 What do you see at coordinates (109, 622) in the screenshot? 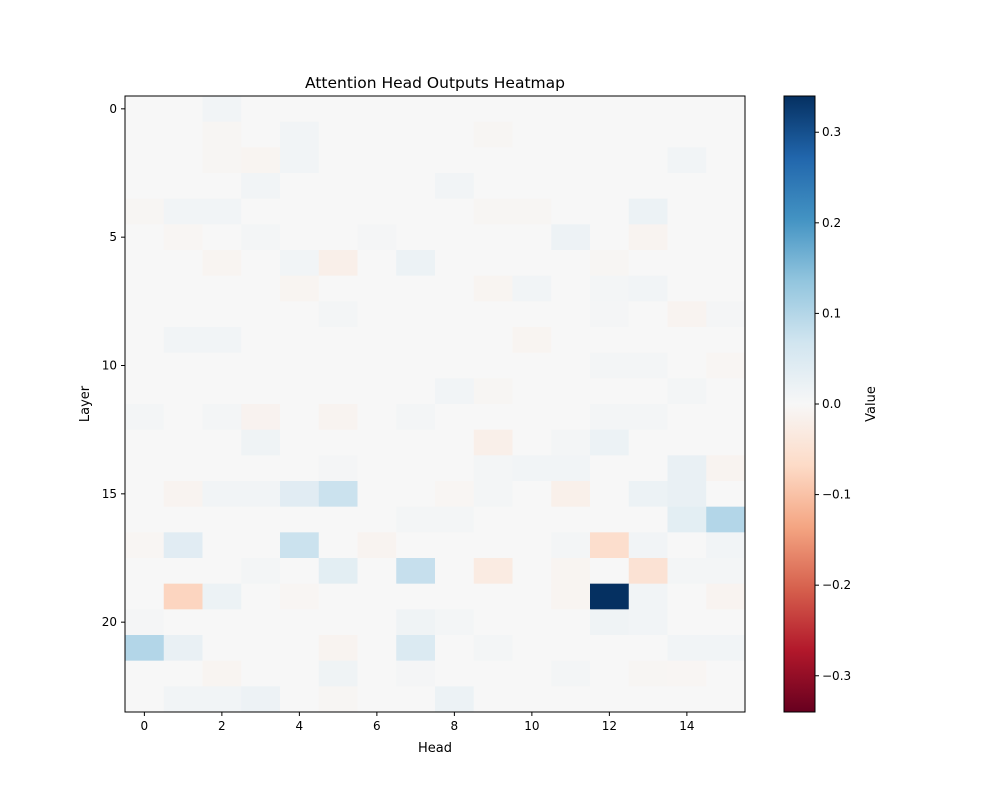
I see `y-tick-label: 20` at bounding box center [109, 622].